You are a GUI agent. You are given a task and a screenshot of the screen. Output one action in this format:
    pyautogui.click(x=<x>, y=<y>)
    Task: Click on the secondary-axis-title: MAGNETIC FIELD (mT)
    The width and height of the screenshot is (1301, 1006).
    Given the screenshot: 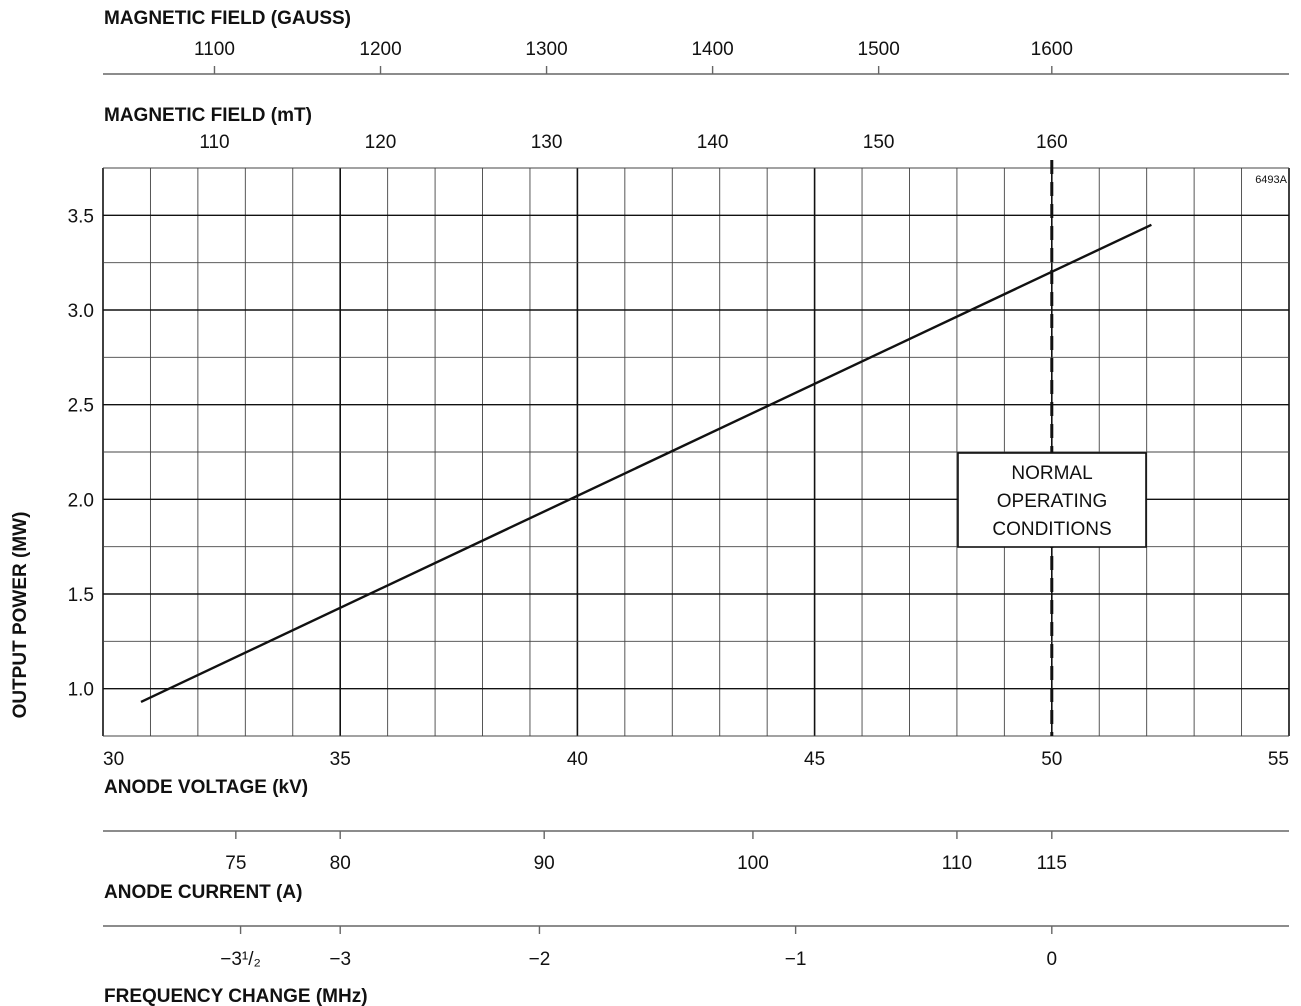 What is the action you would take?
    pyautogui.click(x=208, y=115)
    